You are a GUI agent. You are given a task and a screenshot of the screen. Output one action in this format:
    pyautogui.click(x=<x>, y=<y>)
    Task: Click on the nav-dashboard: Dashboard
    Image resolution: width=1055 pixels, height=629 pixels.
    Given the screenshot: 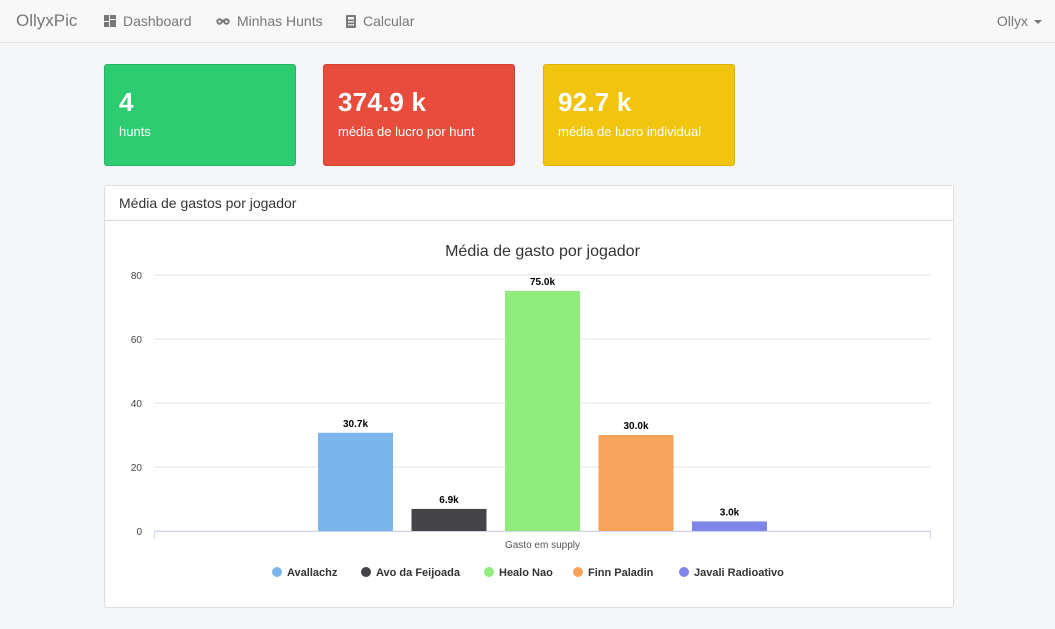 What is the action you would take?
    pyautogui.click(x=148, y=21)
    